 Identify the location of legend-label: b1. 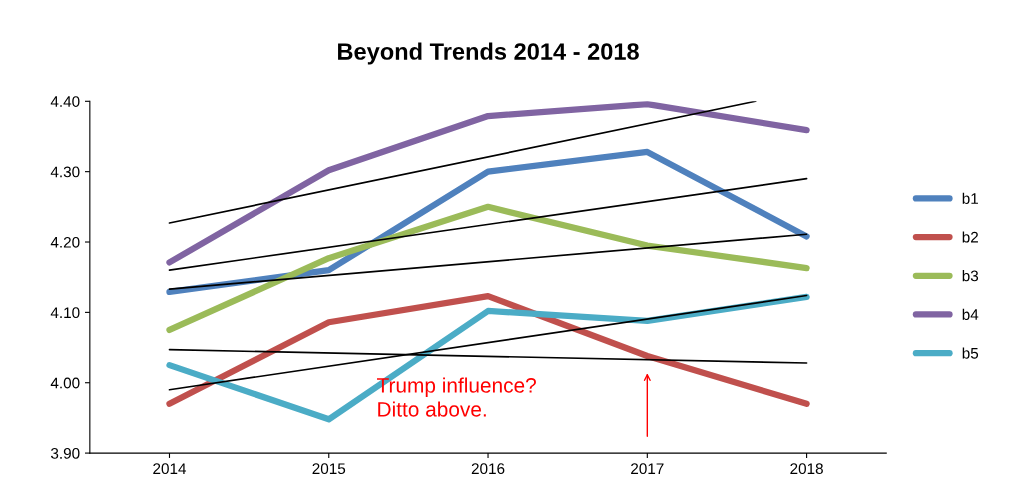
(970, 198).